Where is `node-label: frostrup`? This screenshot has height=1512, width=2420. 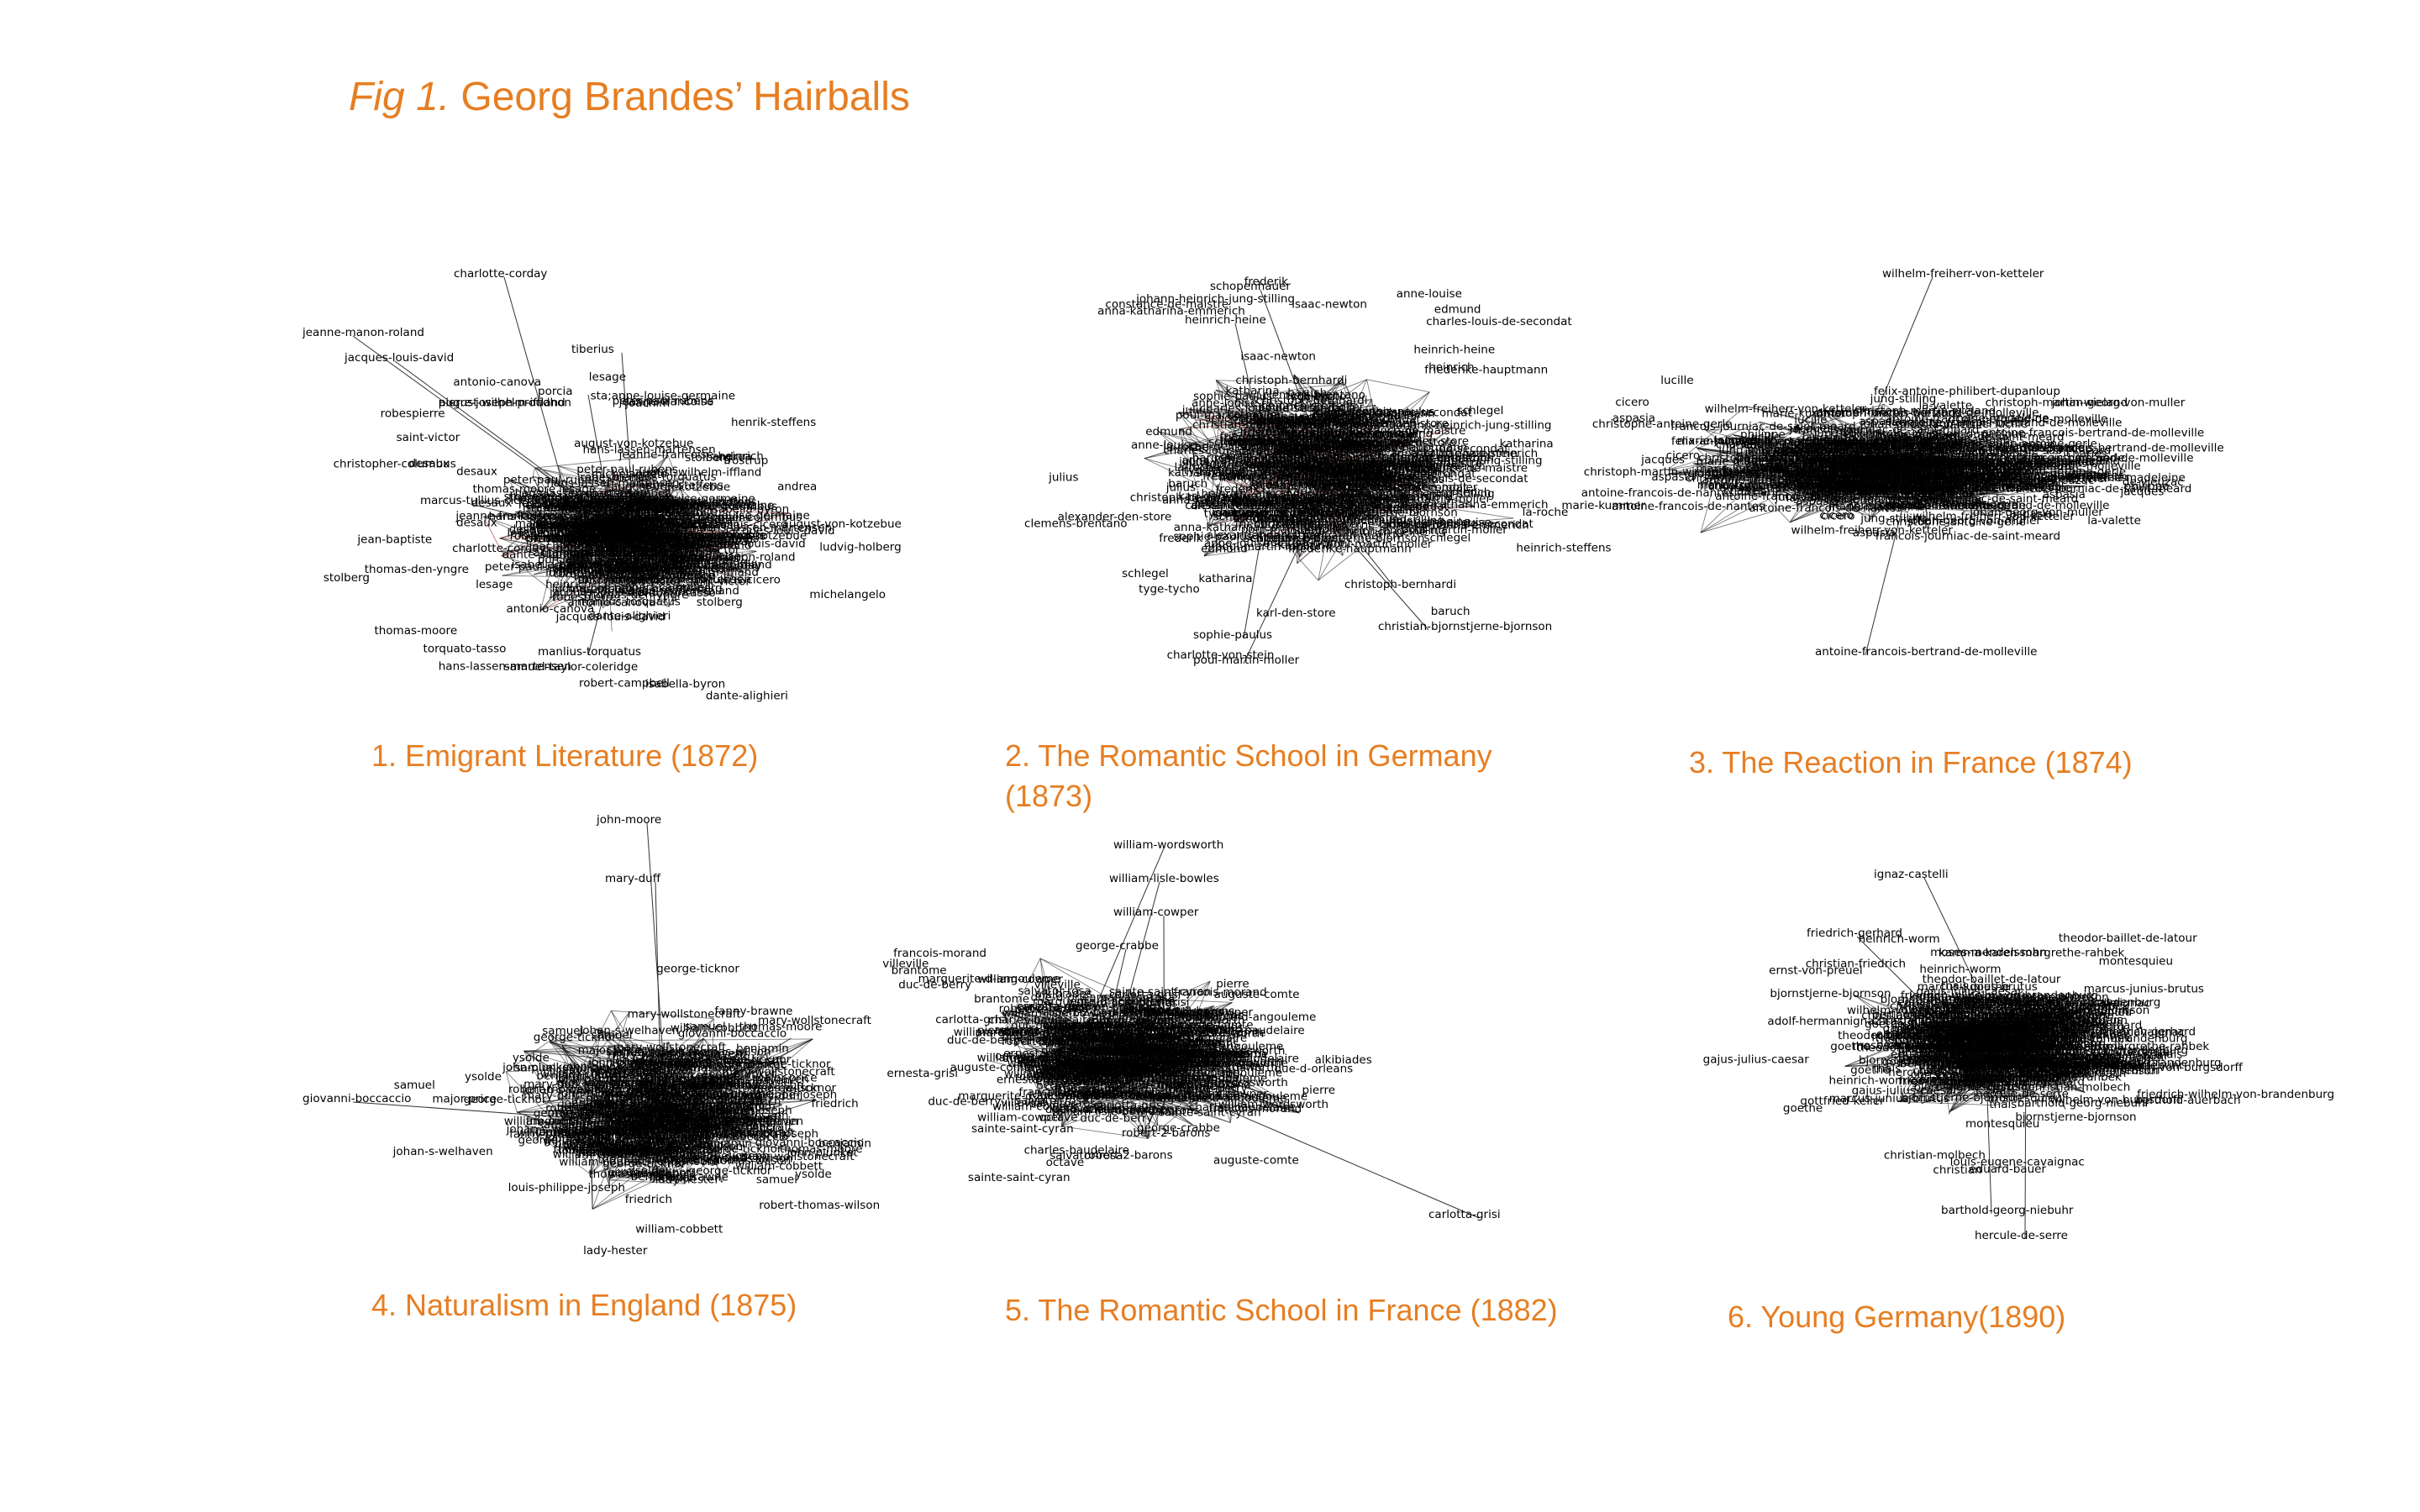
node-label: frostrup is located at coordinates (560, 526).